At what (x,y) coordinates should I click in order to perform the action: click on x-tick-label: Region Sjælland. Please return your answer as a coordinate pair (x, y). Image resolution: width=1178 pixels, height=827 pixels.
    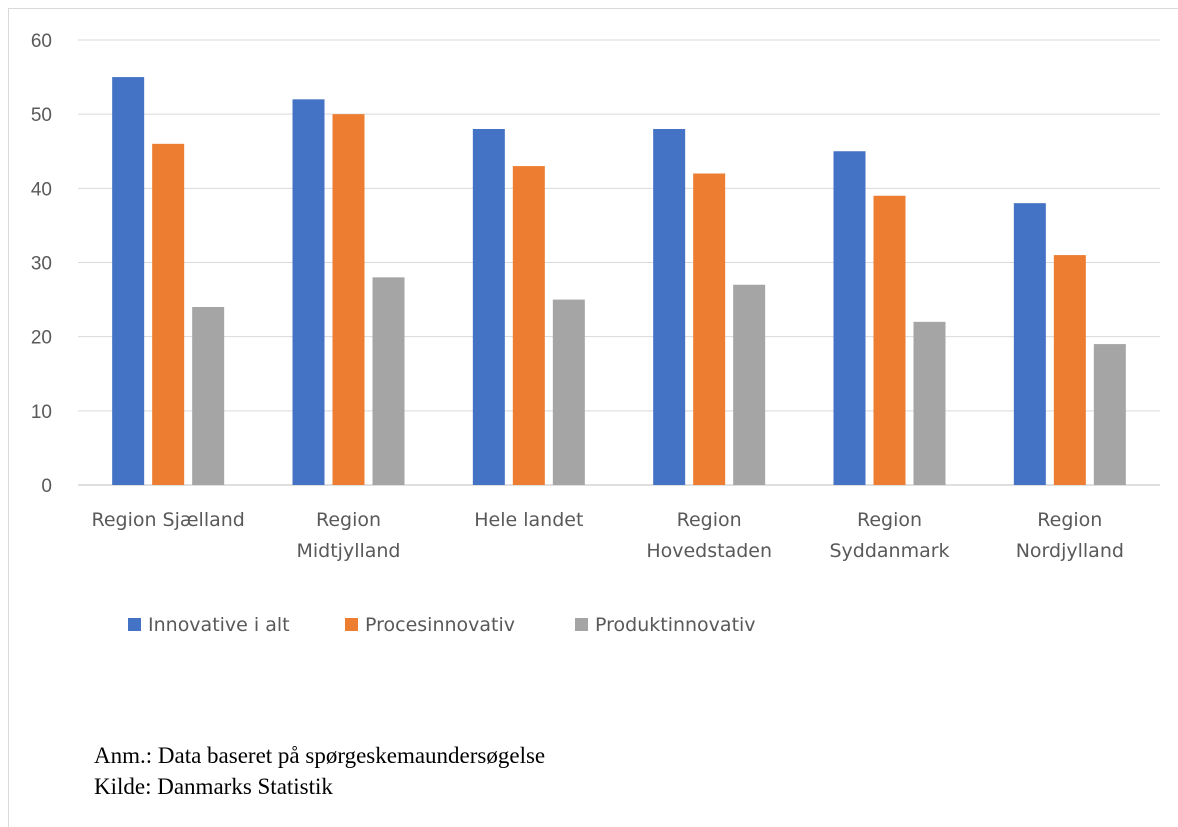
    Looking at the image, I should click on (167, 520).